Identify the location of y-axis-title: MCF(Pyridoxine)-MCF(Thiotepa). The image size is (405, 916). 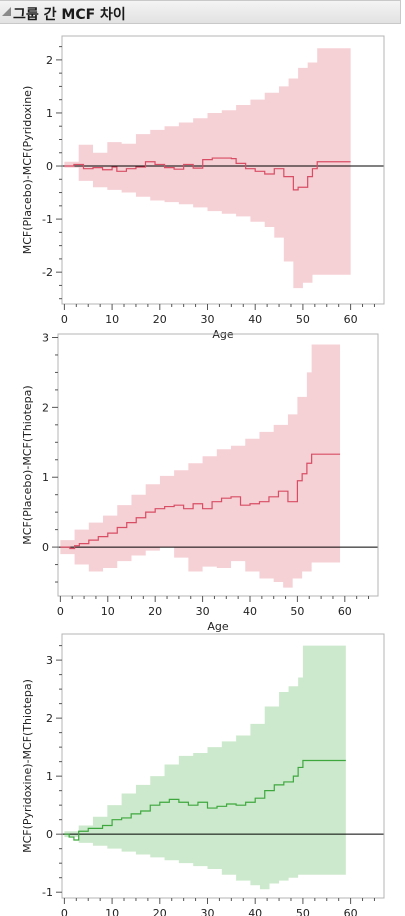
(27, 766).